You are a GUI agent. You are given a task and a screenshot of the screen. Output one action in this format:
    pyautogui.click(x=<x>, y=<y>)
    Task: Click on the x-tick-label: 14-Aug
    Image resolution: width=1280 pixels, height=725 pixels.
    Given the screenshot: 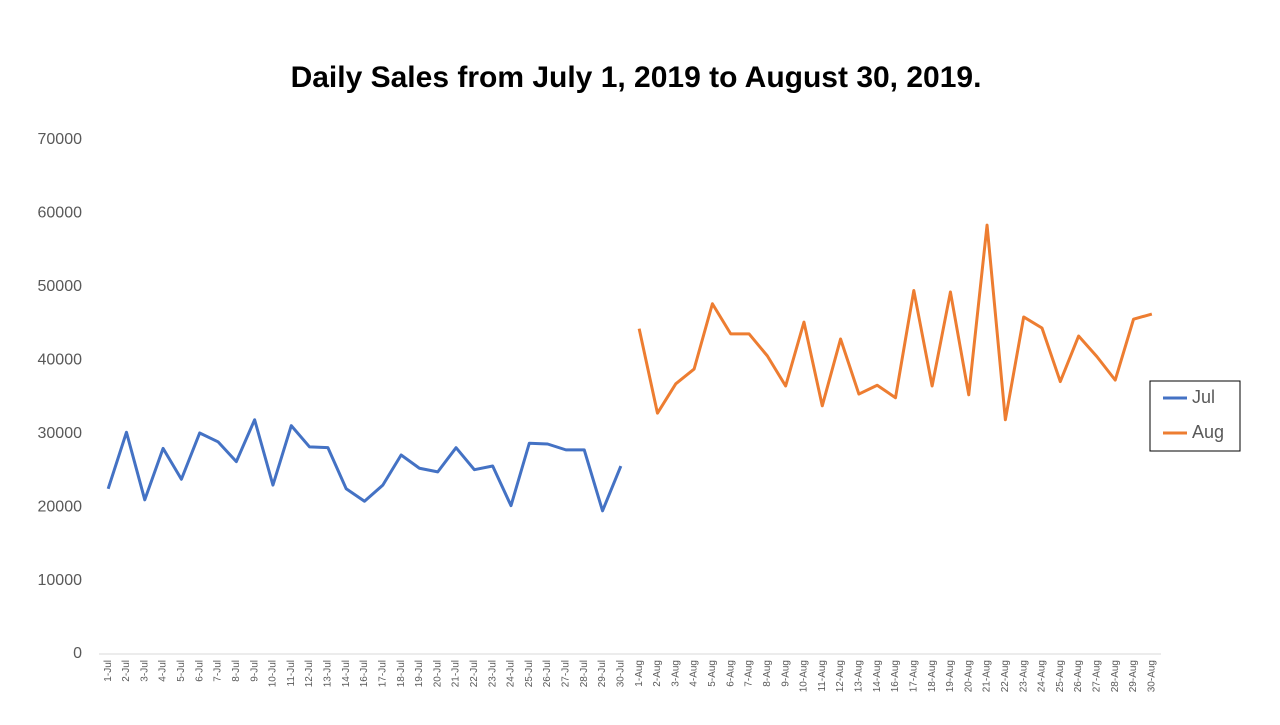 What is the action you would take?
    pyautogui.click(x=877, y=676)
    